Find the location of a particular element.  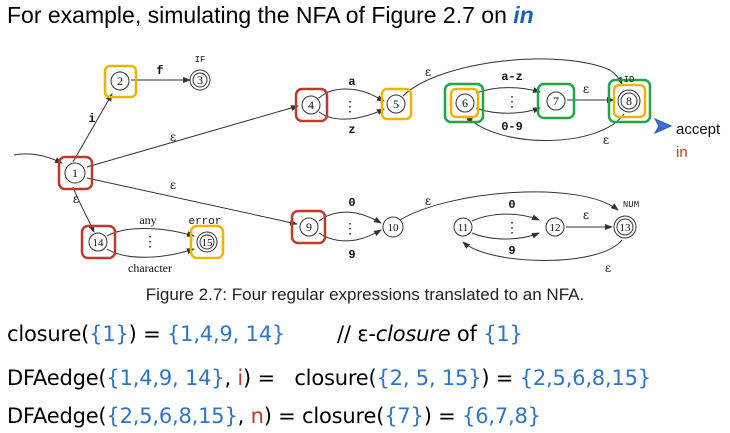

state-label-6: 6 is located at coordinates (465, 103).